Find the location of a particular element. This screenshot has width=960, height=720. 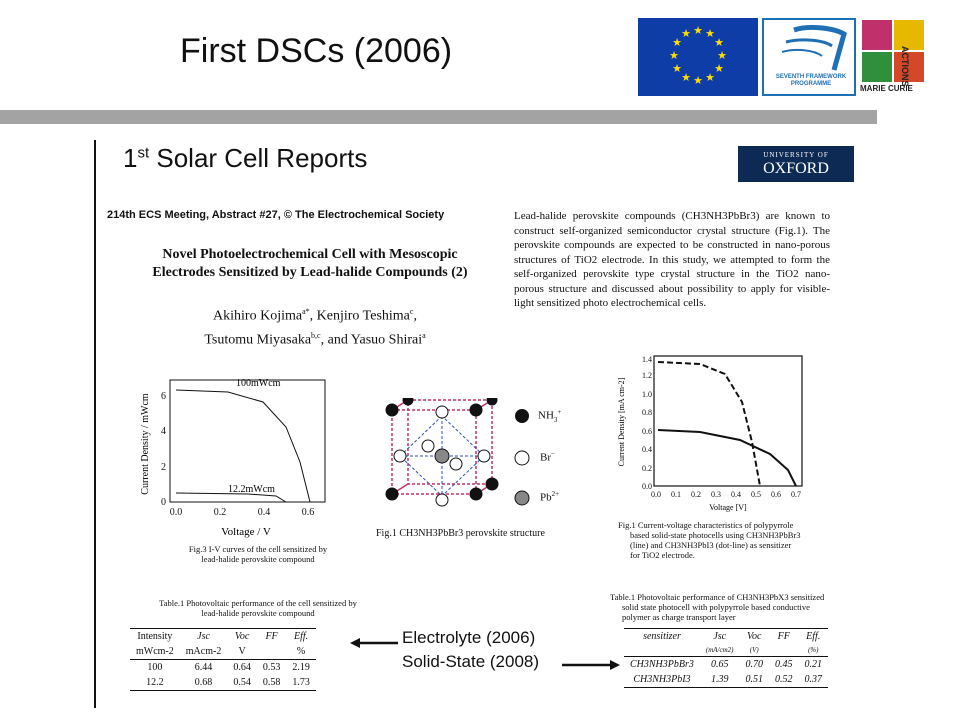

table-cell: 12.2 is located at coordinates (155, 682).